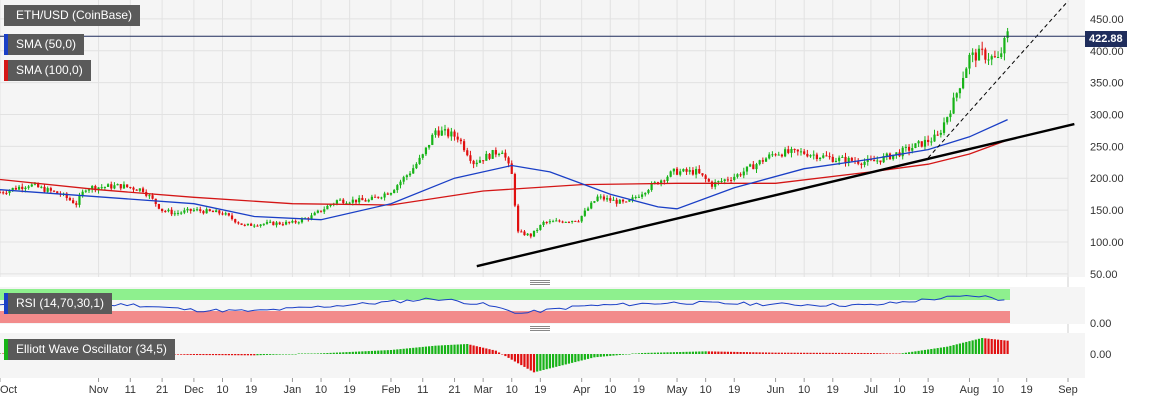 This screenshot has height=400, width=1153. I want to click on rsi-legend: RSI (14,70,30,1), so click(58, 303).